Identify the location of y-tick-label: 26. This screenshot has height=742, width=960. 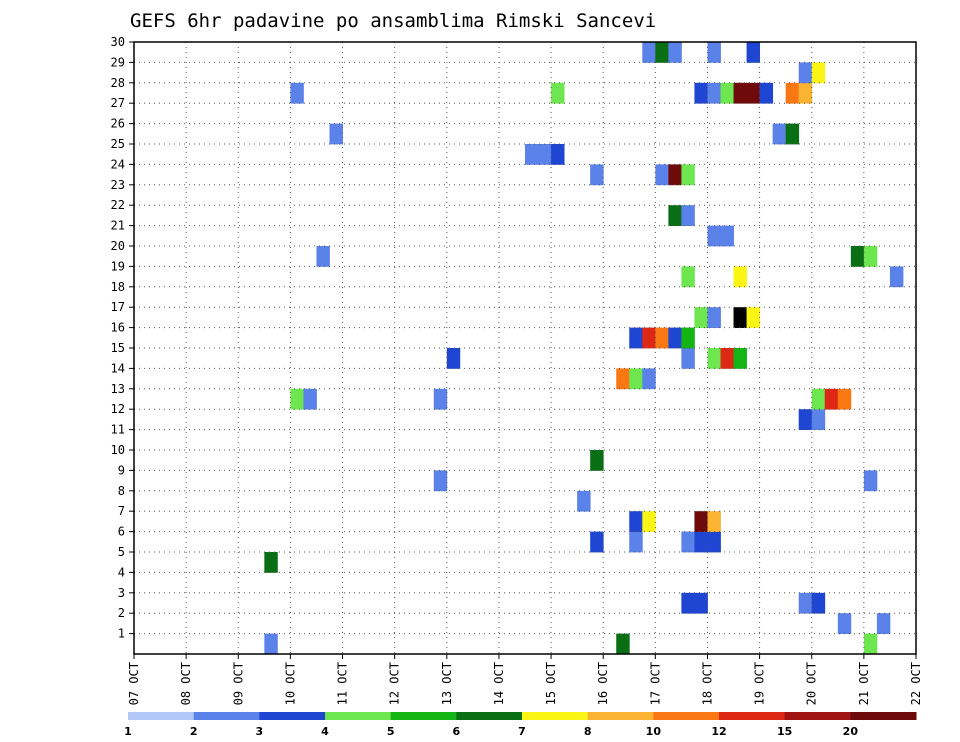
(118, 124).